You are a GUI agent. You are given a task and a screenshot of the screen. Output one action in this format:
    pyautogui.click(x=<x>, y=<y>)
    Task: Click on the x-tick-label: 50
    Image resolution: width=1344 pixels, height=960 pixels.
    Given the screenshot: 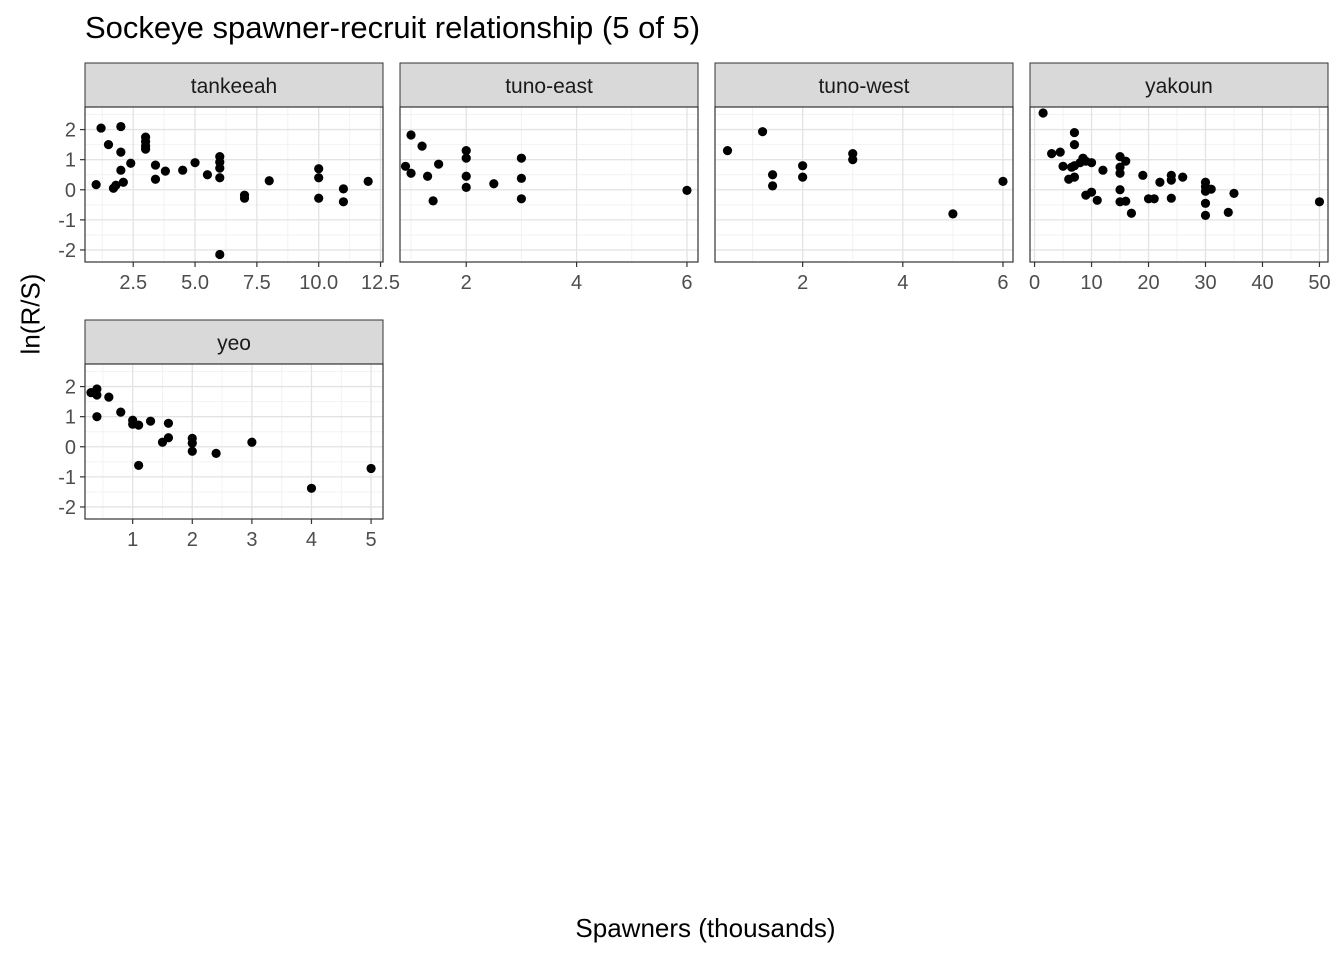 What is the action you would take?
    pyautogui.click(x=1319, y=283)
    